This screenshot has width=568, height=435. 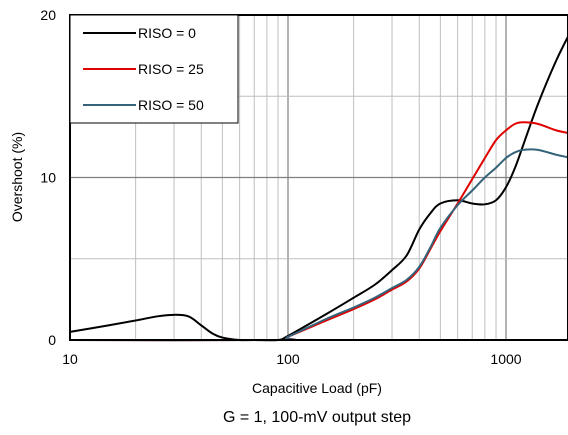 I want to click on x-axis-title: Capacitive Load (pF), so click(x=317, y=388).